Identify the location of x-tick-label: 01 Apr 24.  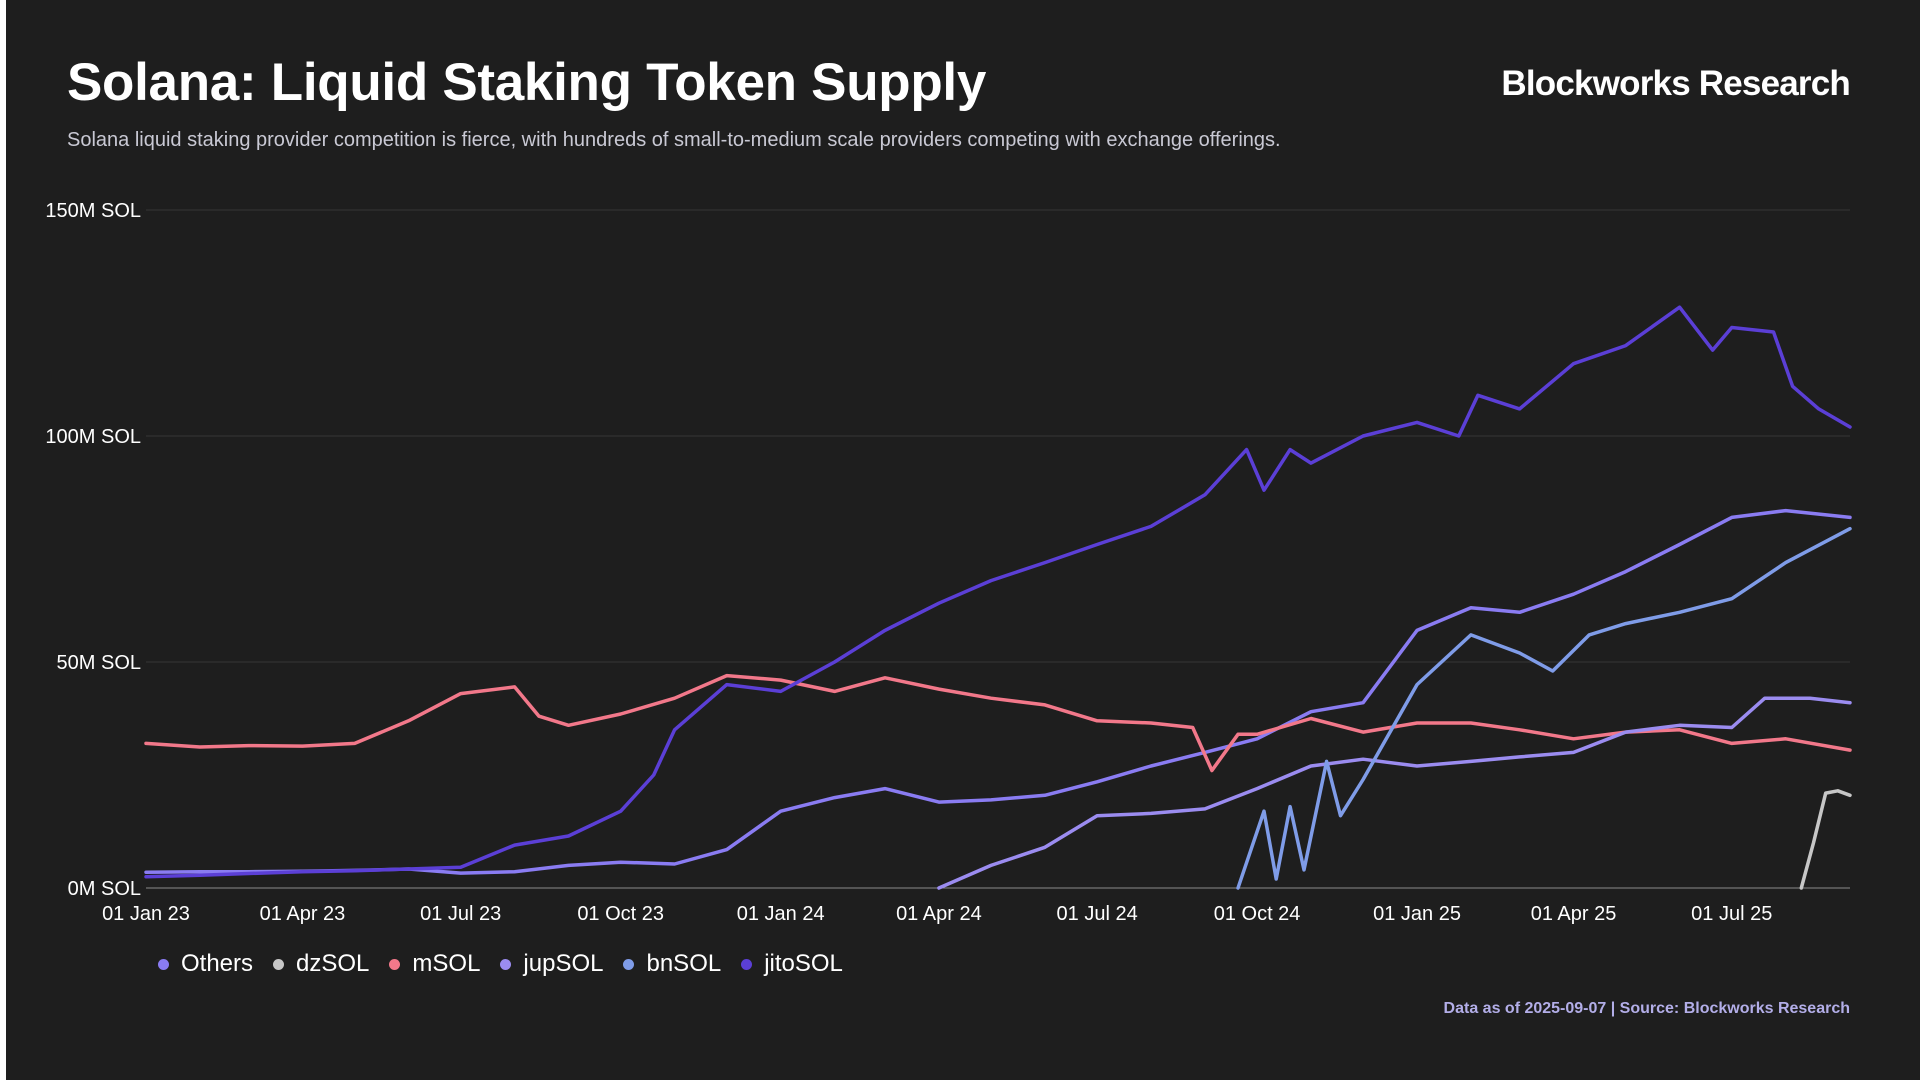
(939, 914).